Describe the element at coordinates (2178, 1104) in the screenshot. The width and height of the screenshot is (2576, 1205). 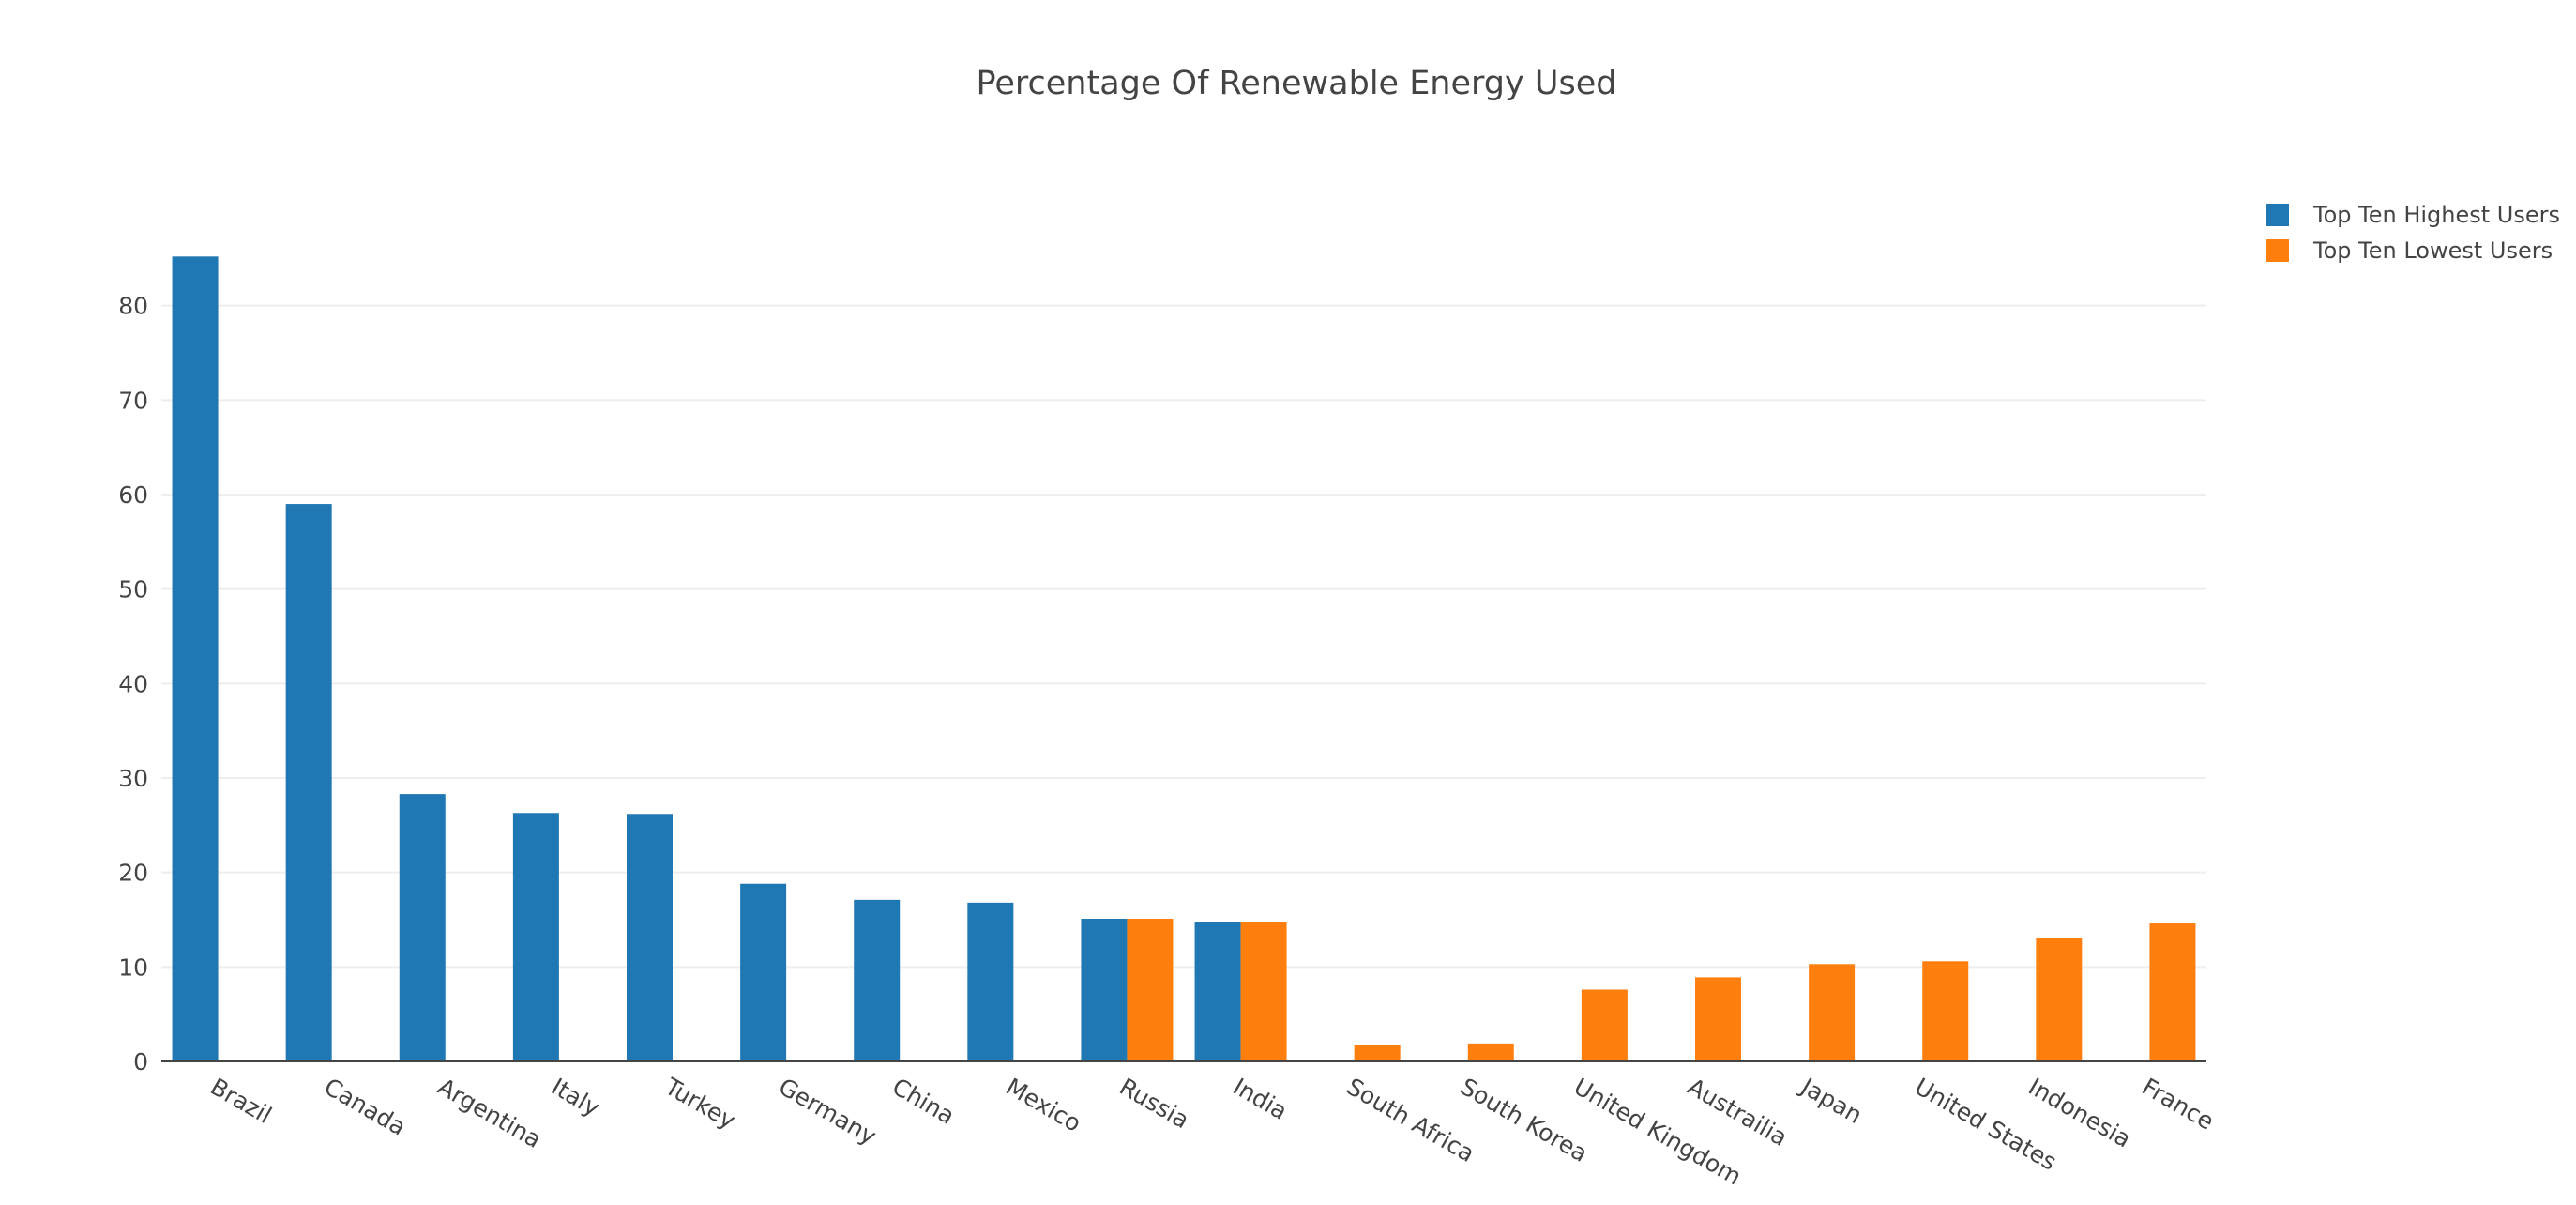
I see `x-tick-label: France` at that location.